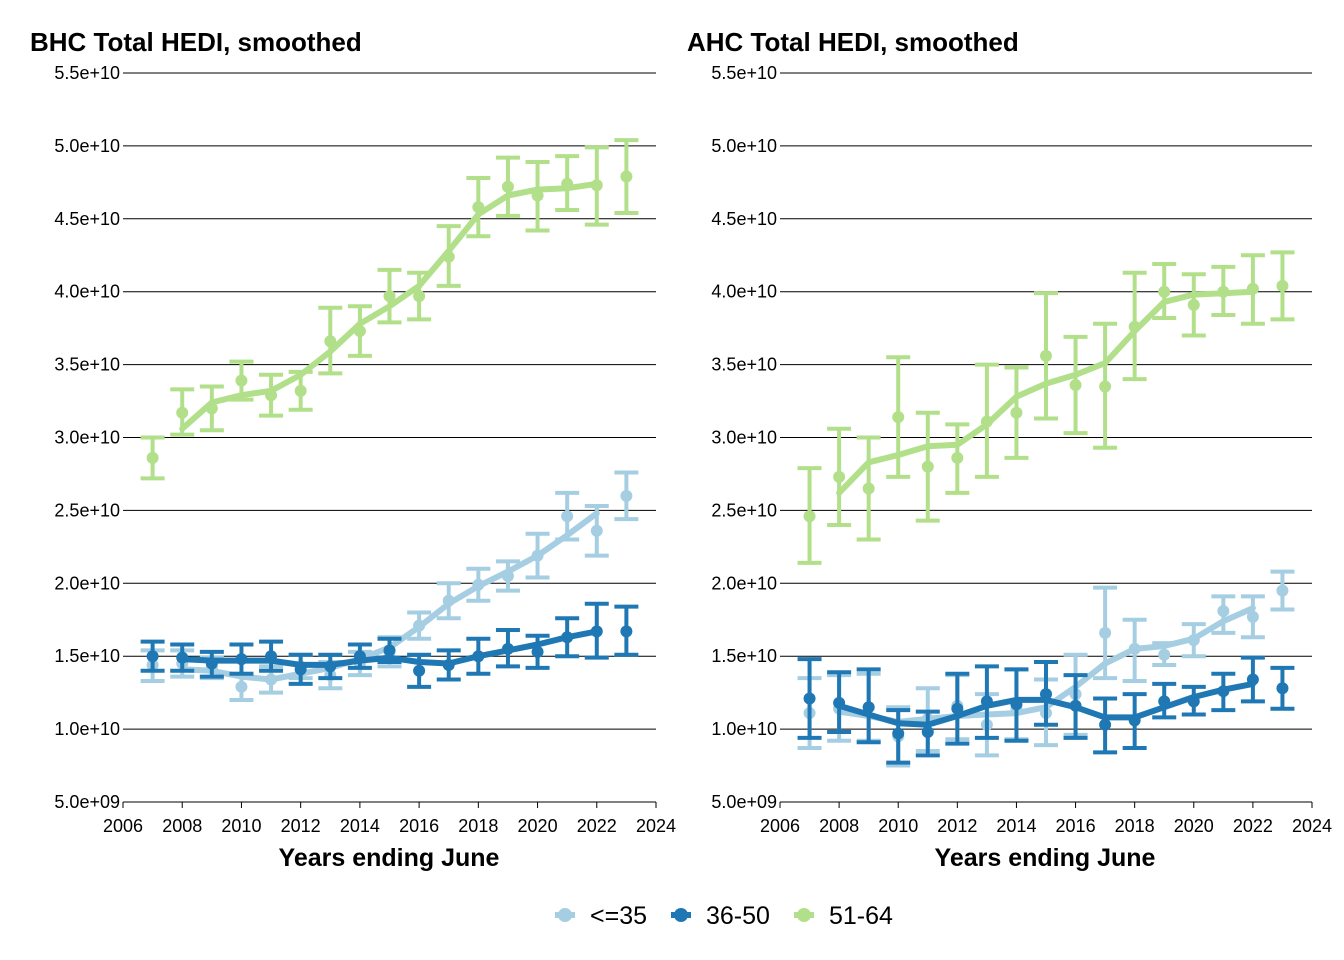  Describe the element at coordinates (618, 916) in the screenshot. I see `legend-label: <=35` at that location.